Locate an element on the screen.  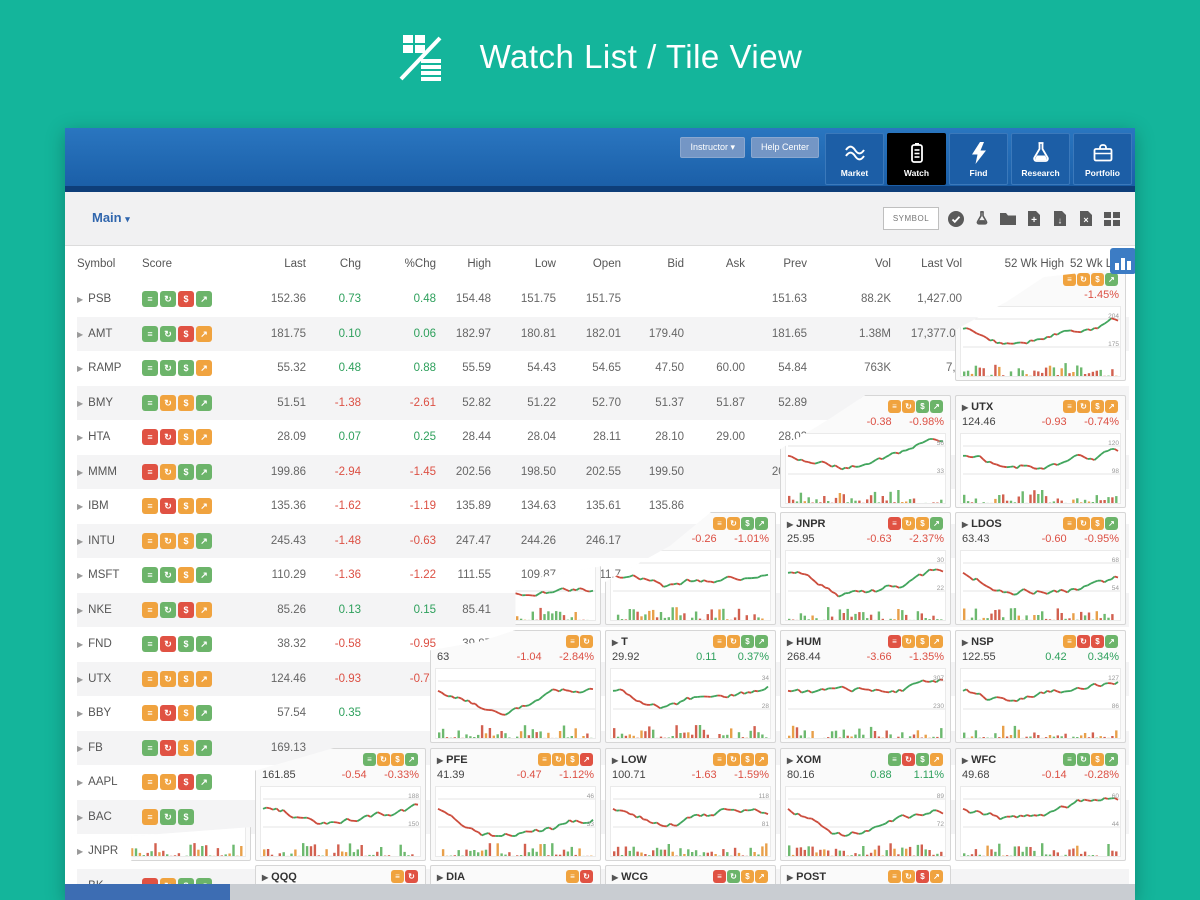
symbol-cell: ▶ RAMP is located at coordinates (99, 368).